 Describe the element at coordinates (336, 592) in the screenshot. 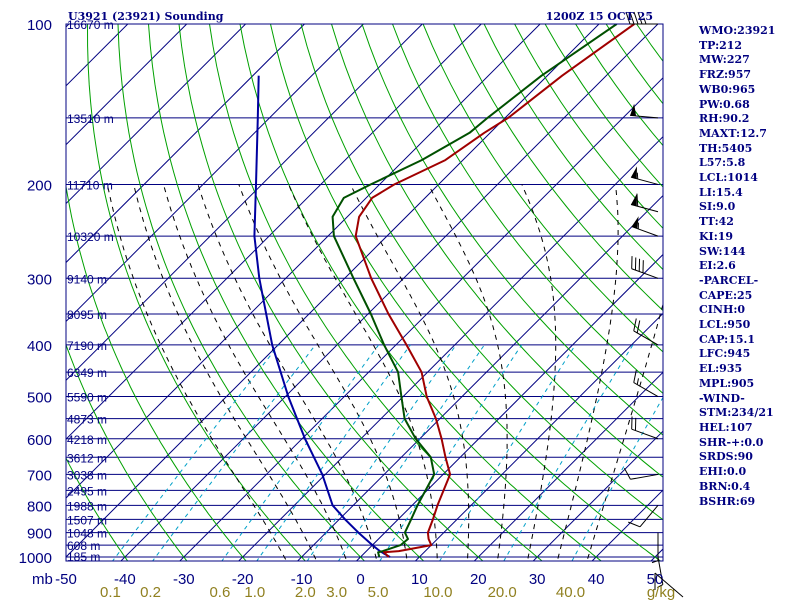

I see `mixing-ratio-label: 3.0` at that location.